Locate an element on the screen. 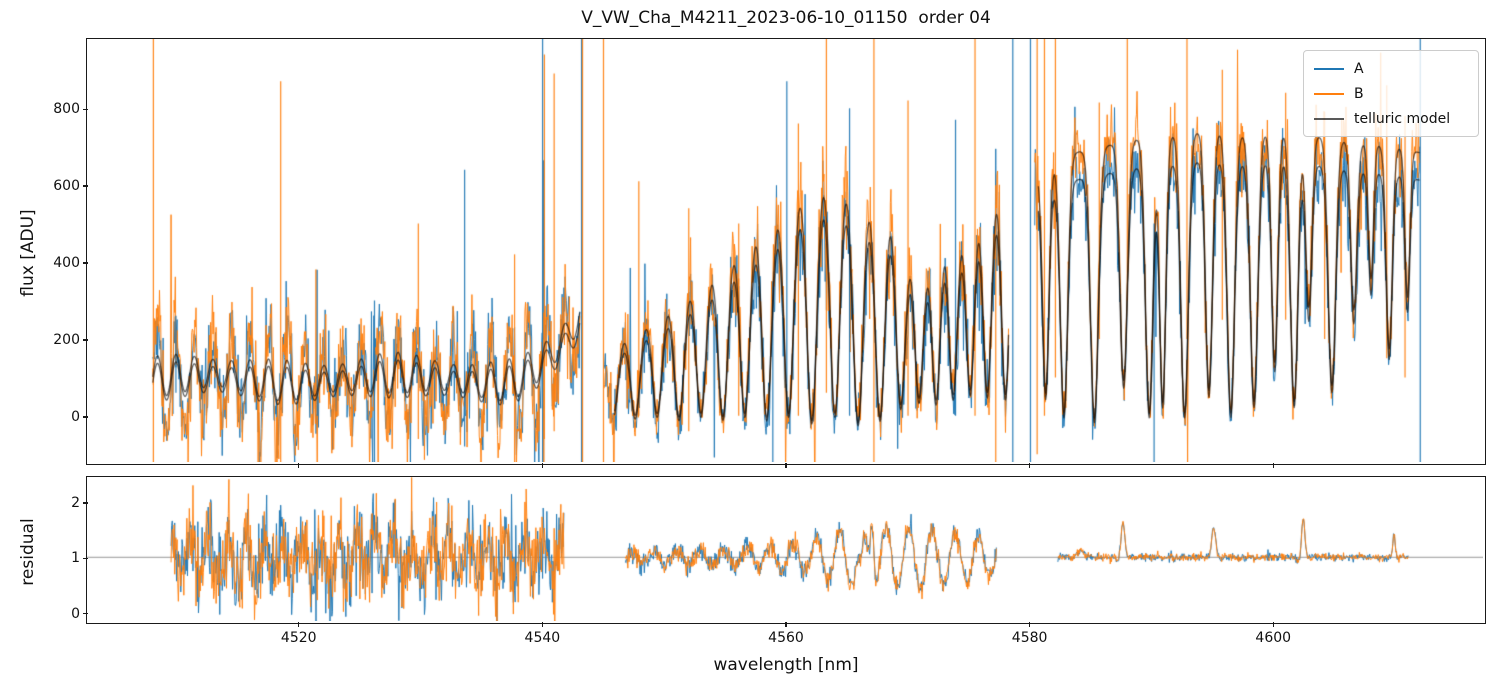 The image size is (1499, 696). flux-y-tick-label: 0 is located at coordinates (75, 416).